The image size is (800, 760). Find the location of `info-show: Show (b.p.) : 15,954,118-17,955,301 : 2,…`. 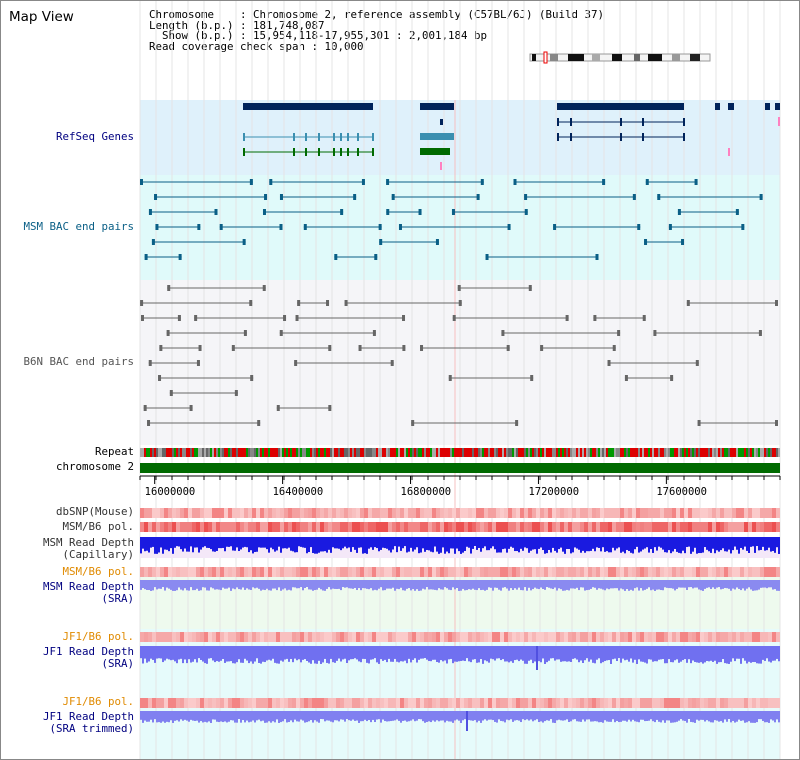

info-show: Show (b.p.) : 15,954,118-17,955,301 : 2,… is located at coordinates (318, 35).